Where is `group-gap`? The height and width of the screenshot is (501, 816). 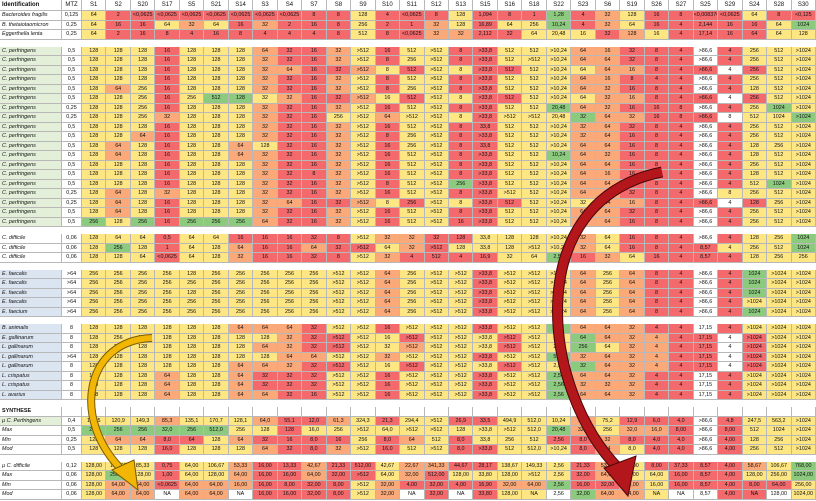
group-gap is located at coordinates (408, 43).